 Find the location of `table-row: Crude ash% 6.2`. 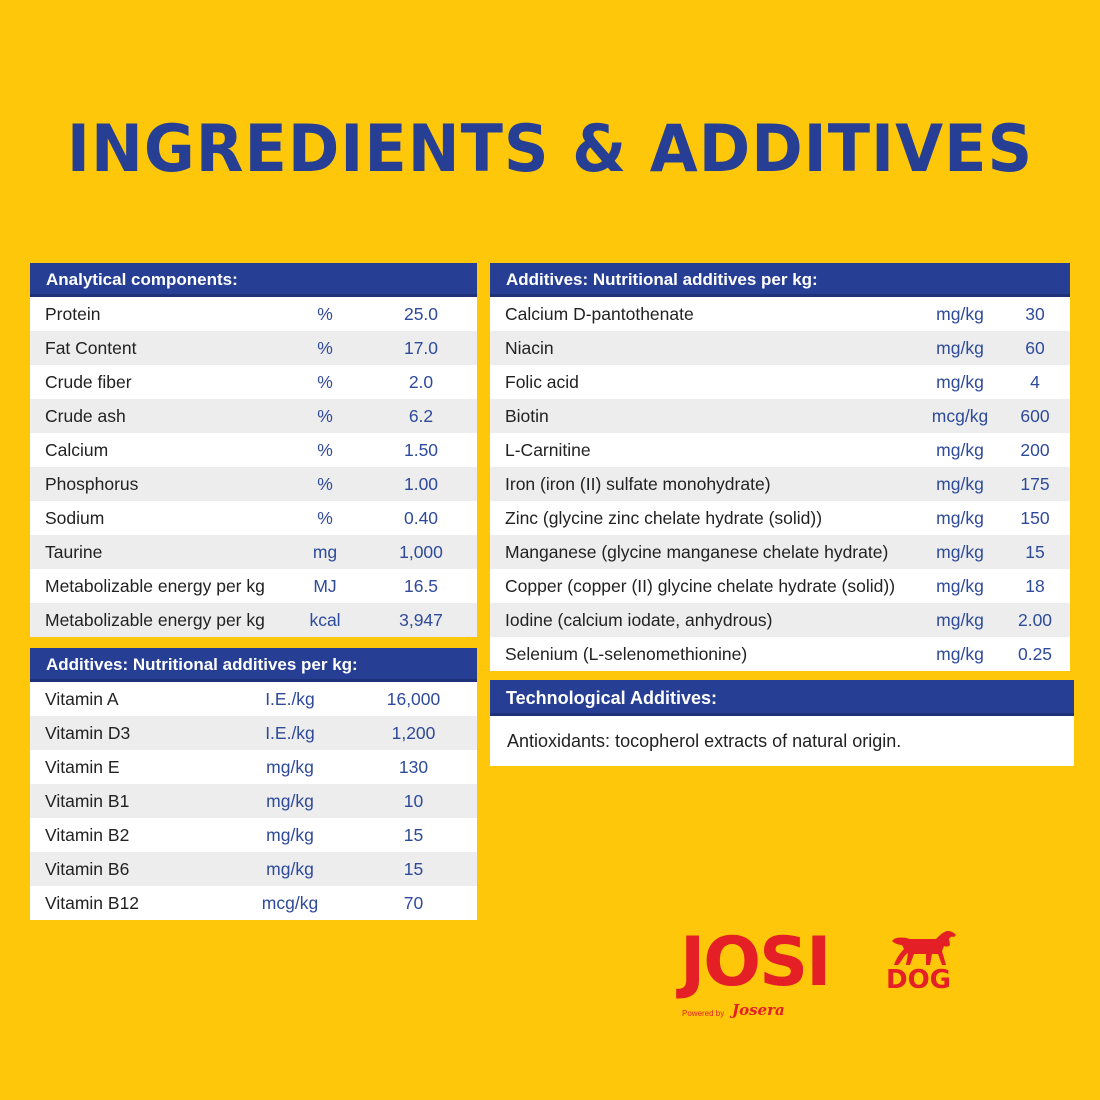

table-row: Crude ash% 6.2 is located at coordinates (253, 416).